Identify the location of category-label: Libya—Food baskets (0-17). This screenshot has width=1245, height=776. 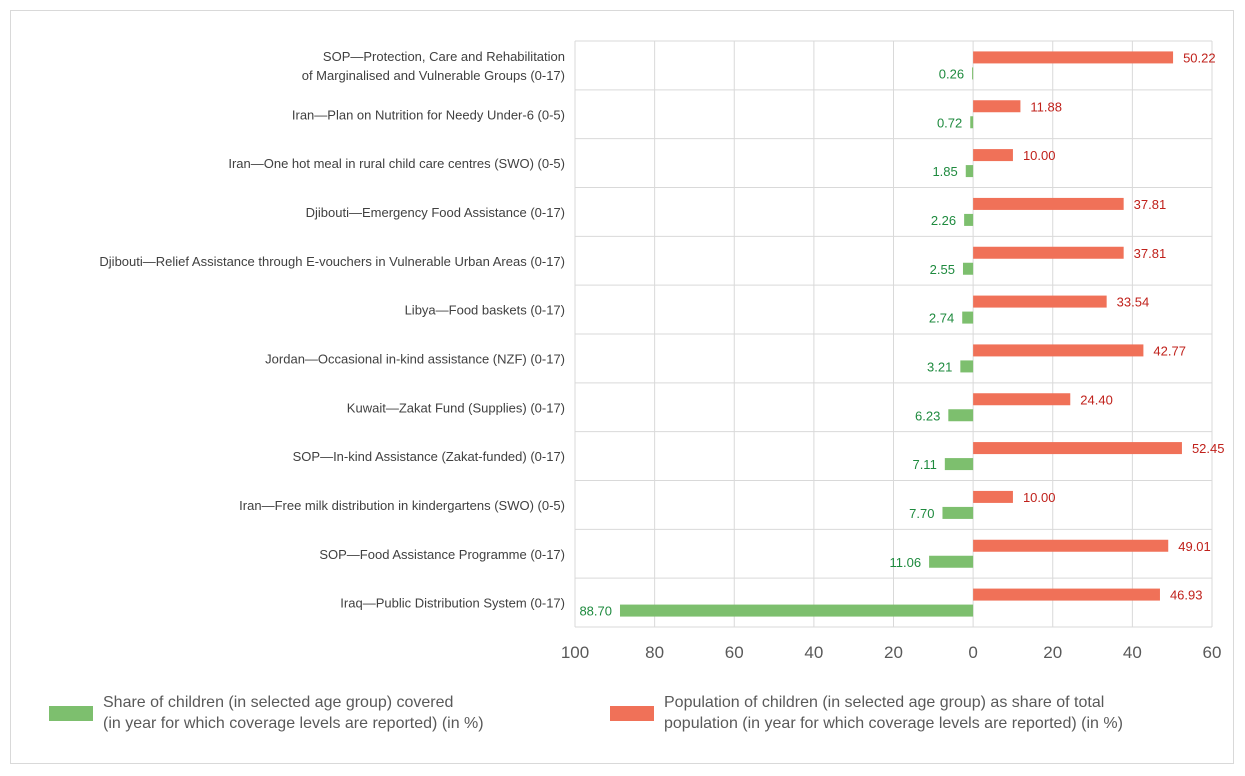
(485, 310).